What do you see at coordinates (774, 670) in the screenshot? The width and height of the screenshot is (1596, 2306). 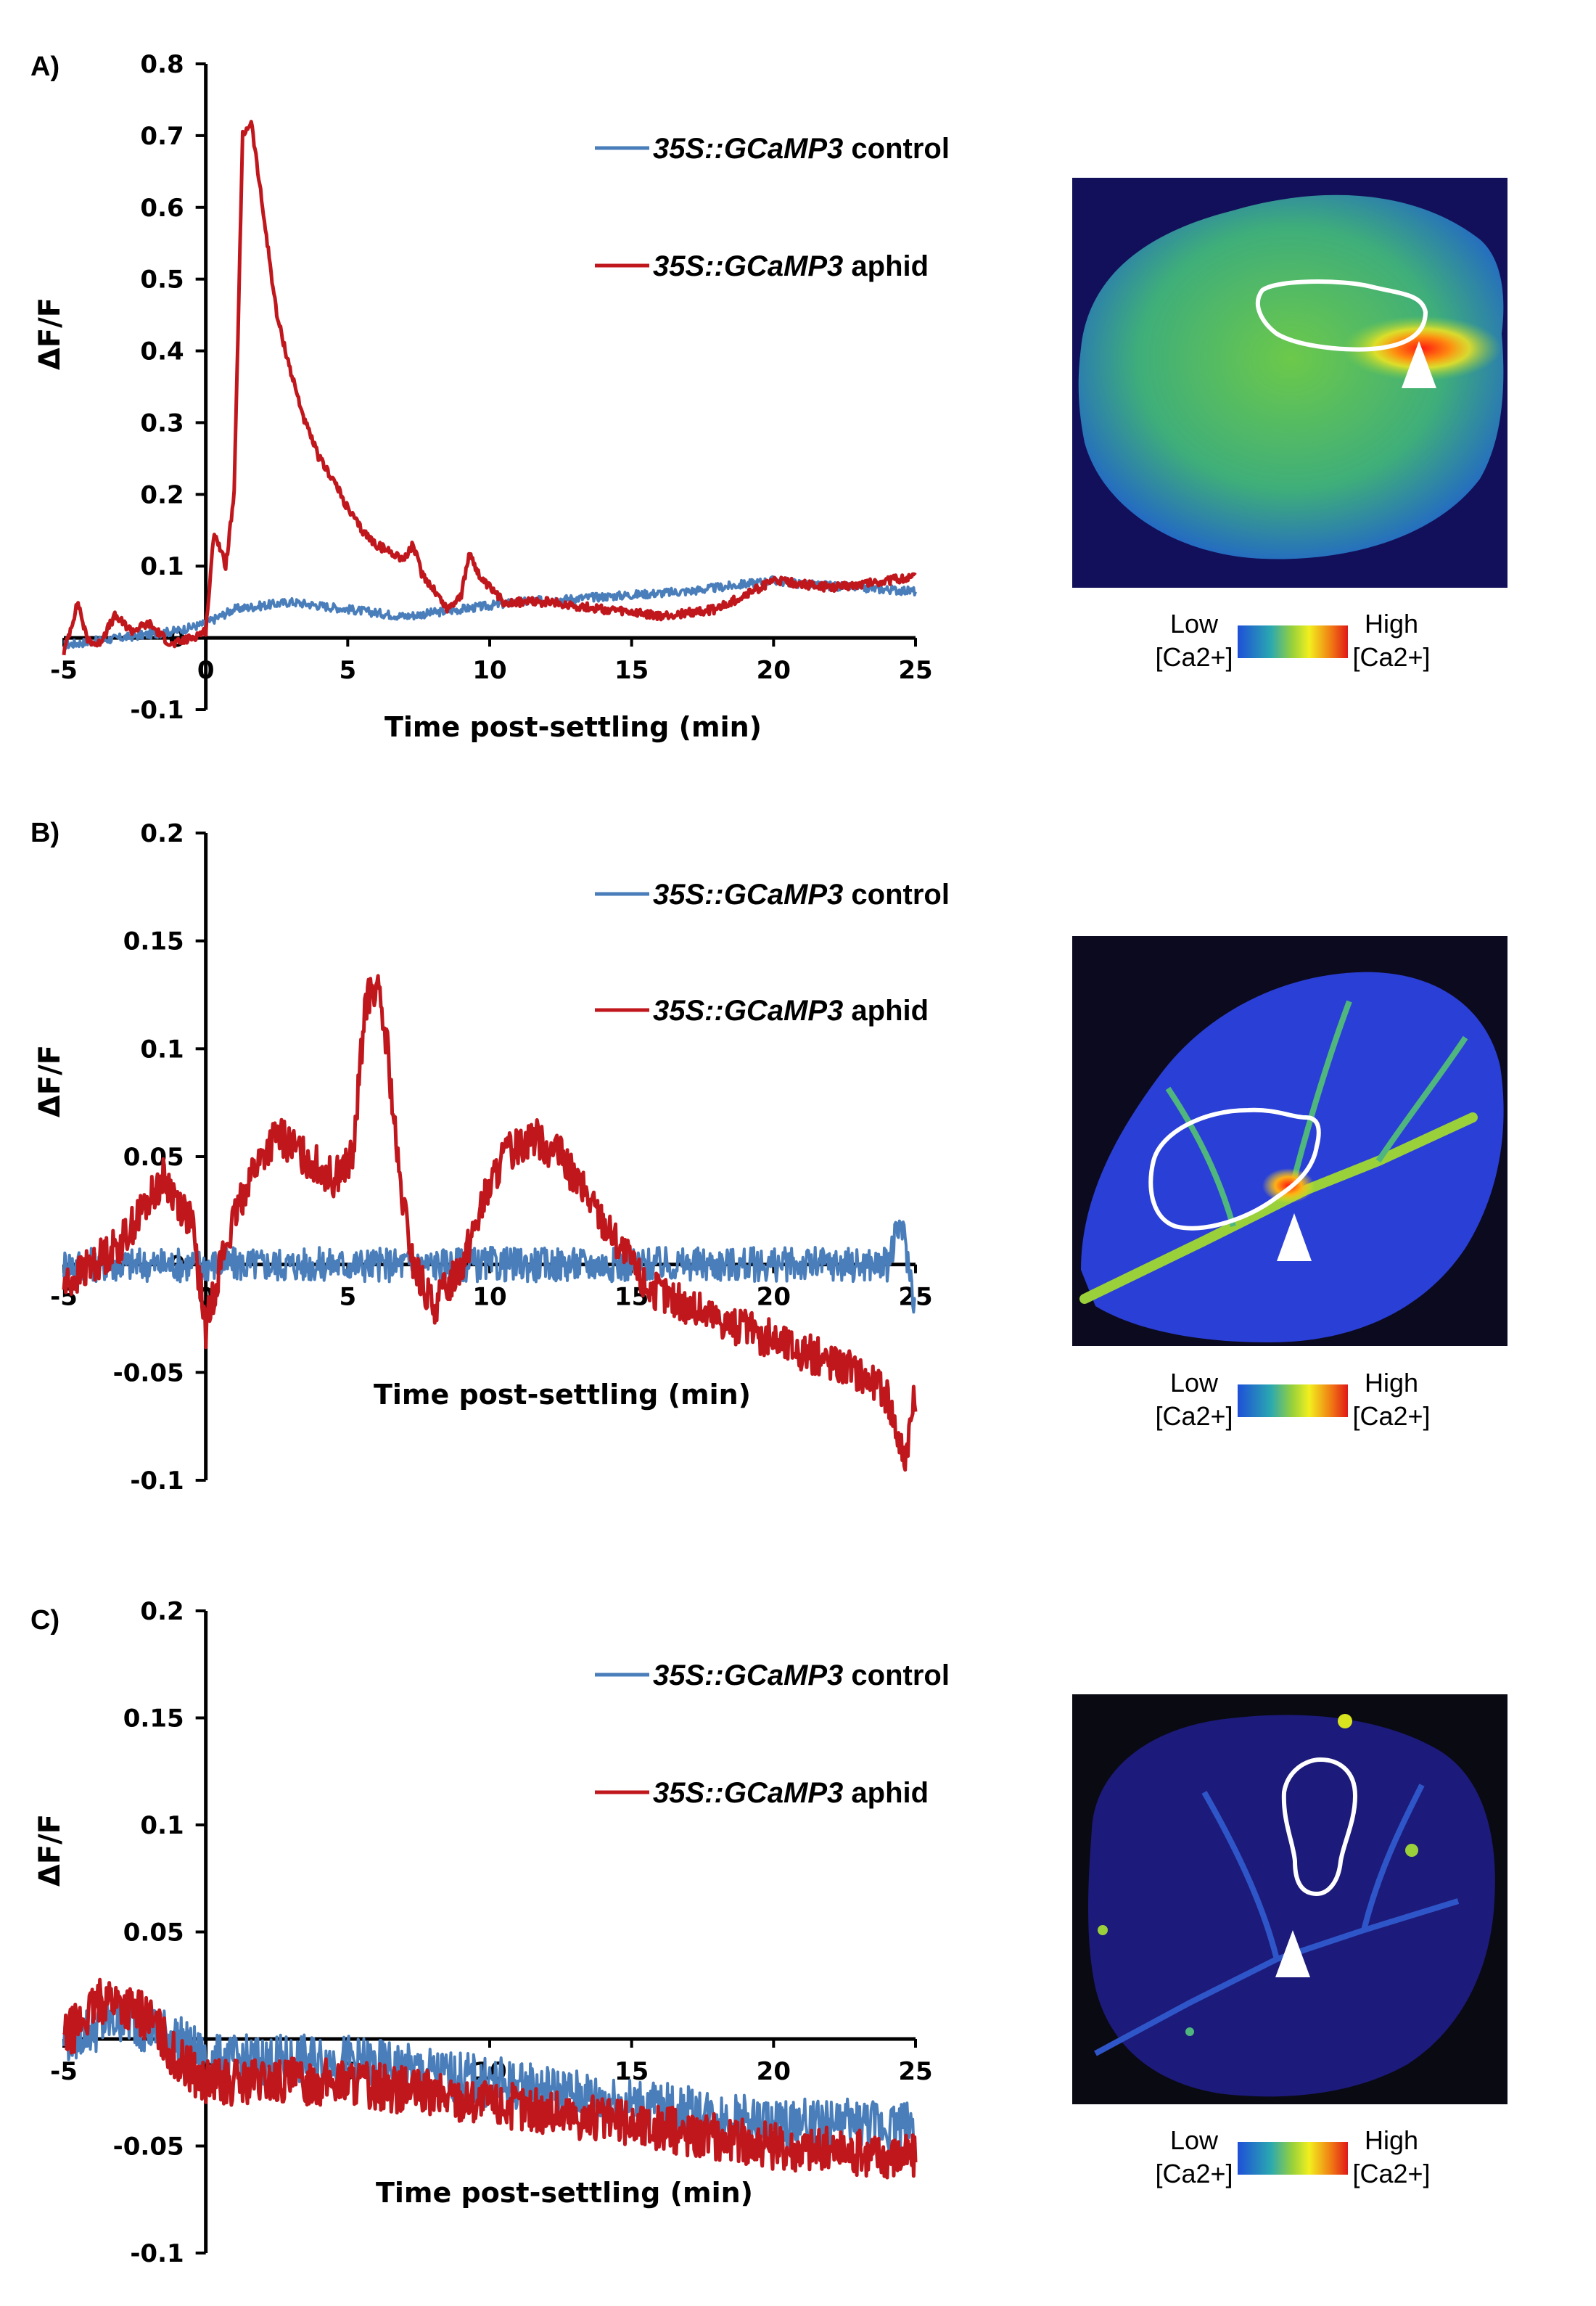 I see `x-tick-label: 20` at bounding box center [774, 670].